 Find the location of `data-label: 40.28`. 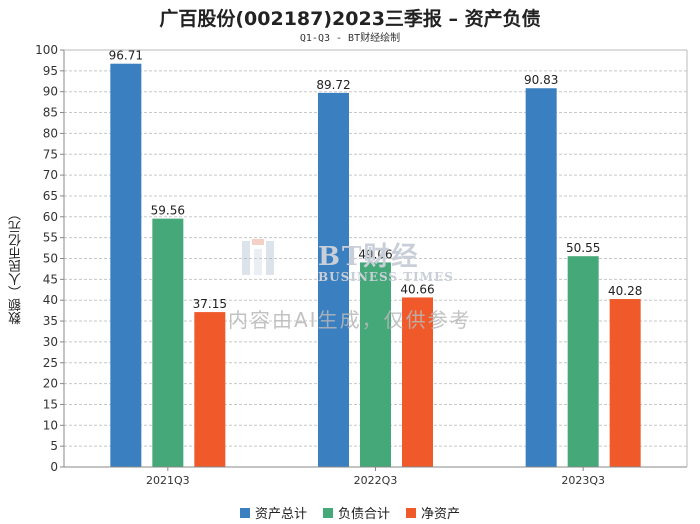

data-label: 40.28 is located at coordinates (625, 291).